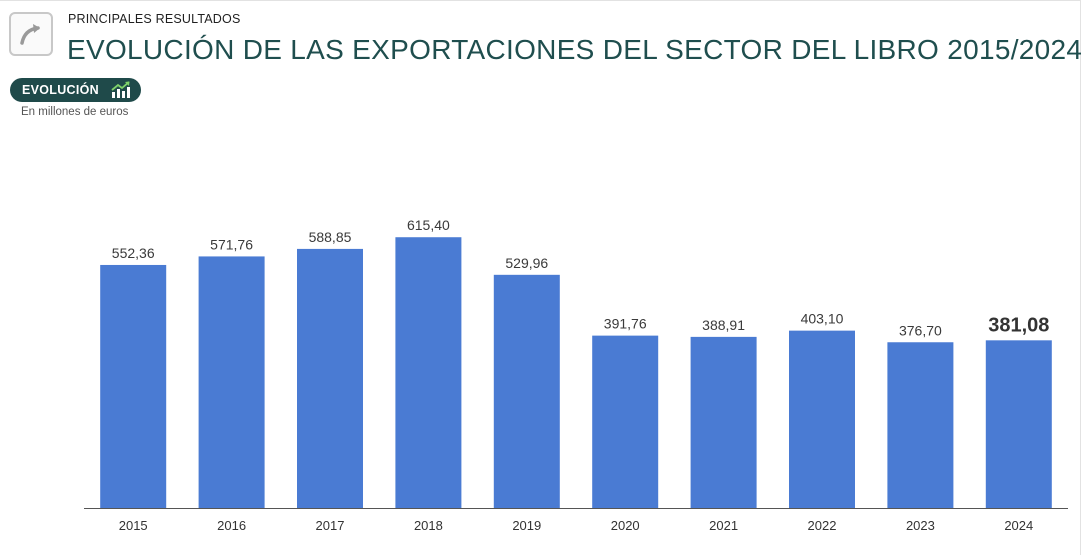 The image size is (1081, 555). I want to click on x-tick-2020: 2020, so click(625, 525).